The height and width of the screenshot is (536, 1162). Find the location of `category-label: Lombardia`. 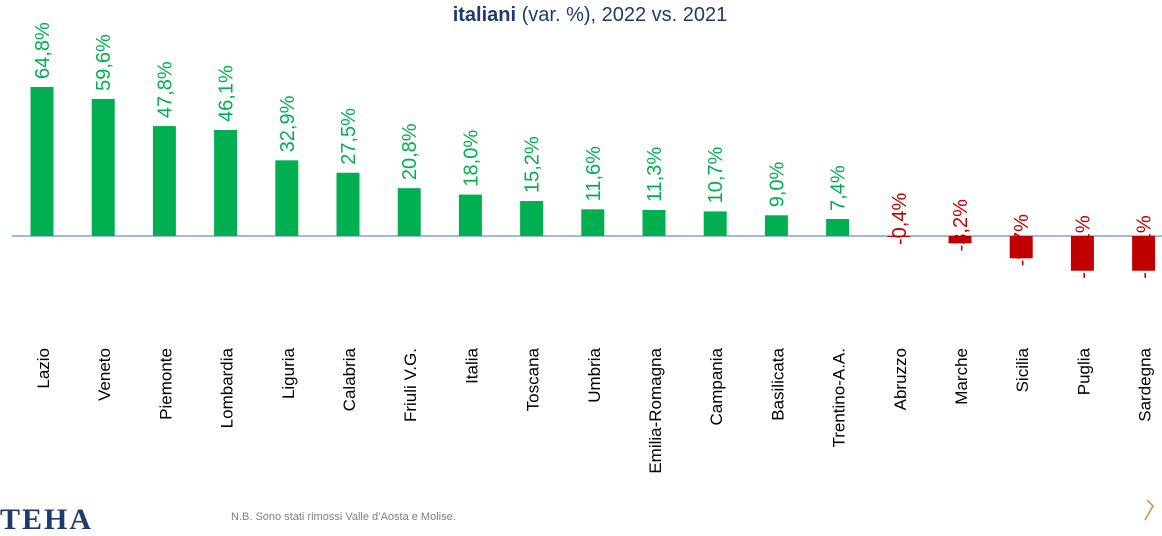

category-label: Lombardia is located at coordinates (227, 387).